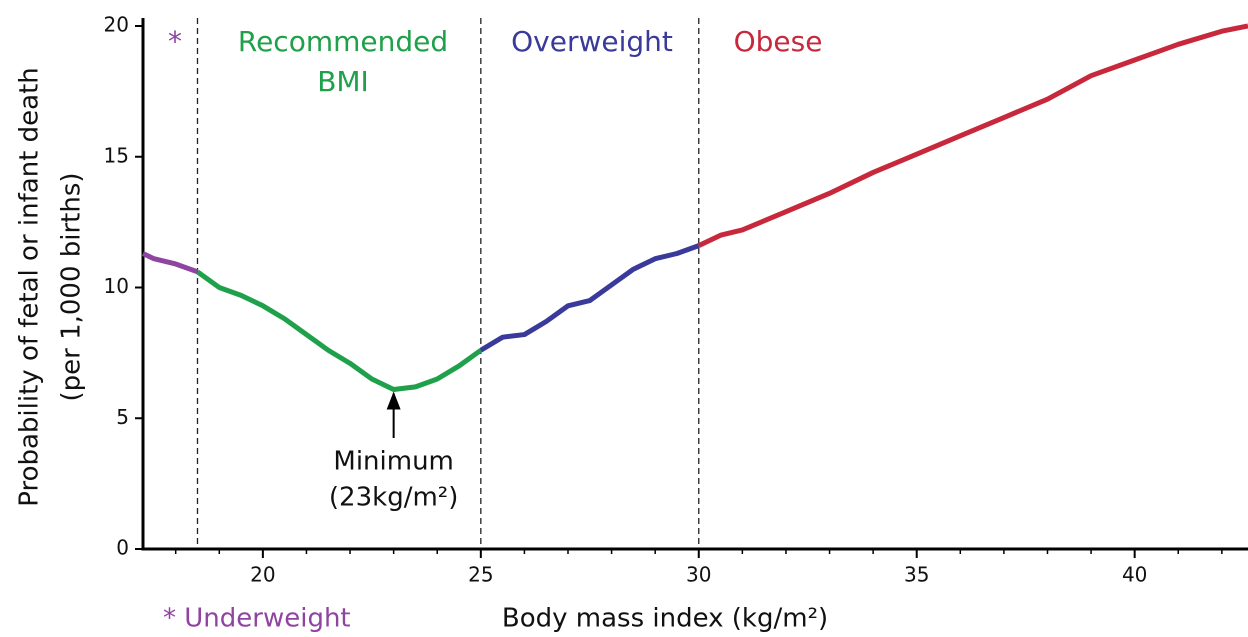  Describe the element at coordinates (175, 41) in the screenshot. I see `region-label: *` at that location.